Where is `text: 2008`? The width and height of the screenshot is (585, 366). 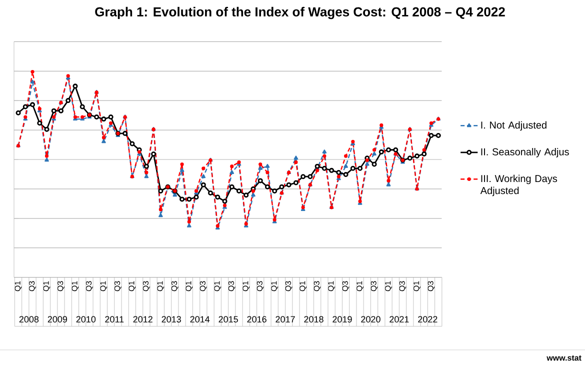 text: 2008 is located at coordinates (29, 319).